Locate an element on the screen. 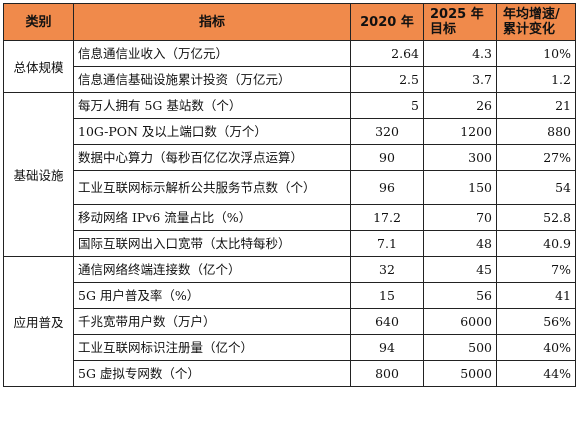 The height and width of the screenshot is (431, 579). value-2025-cell: 150 is located at coordinates (460, 187).